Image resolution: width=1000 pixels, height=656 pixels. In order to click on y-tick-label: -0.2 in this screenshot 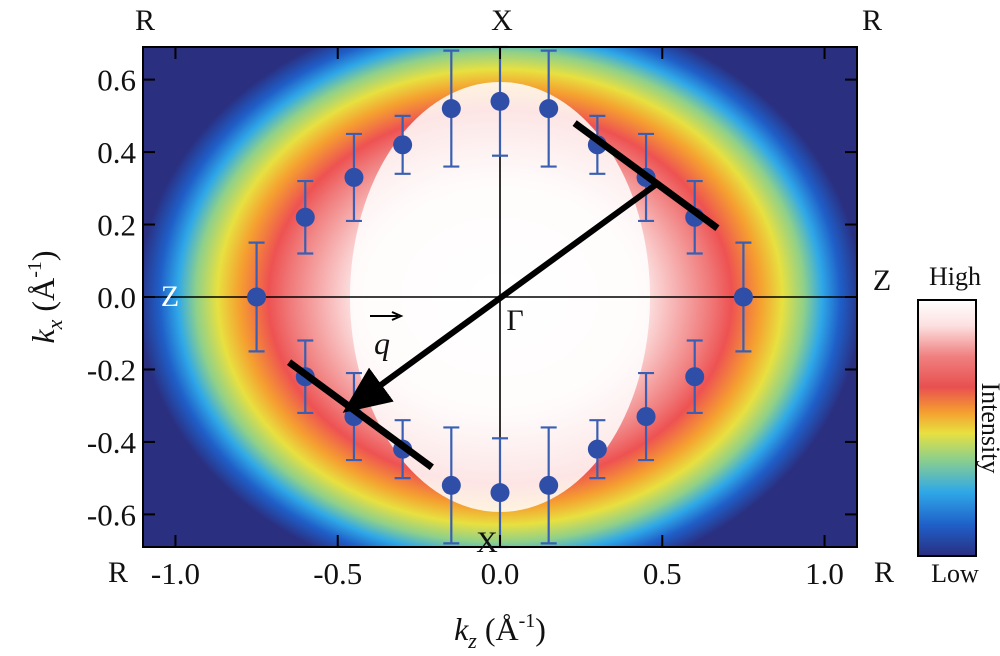, I will do `click(111, 369)`.